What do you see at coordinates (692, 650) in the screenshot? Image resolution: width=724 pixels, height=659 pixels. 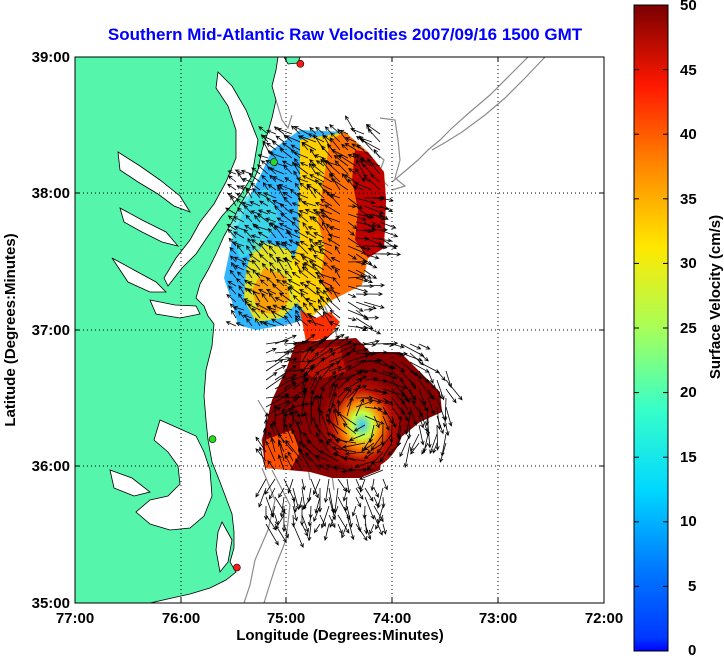 I see `colorbar-tick-label: 0` at bounding box center [692, 650].